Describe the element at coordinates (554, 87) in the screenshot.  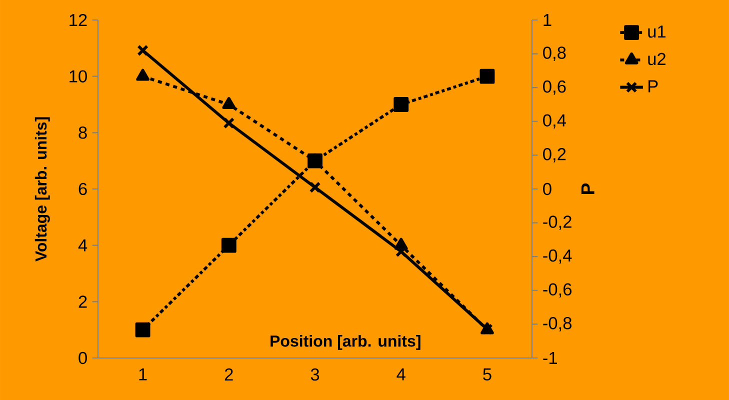
I see `y2-tick-label: 0,6` at that location.